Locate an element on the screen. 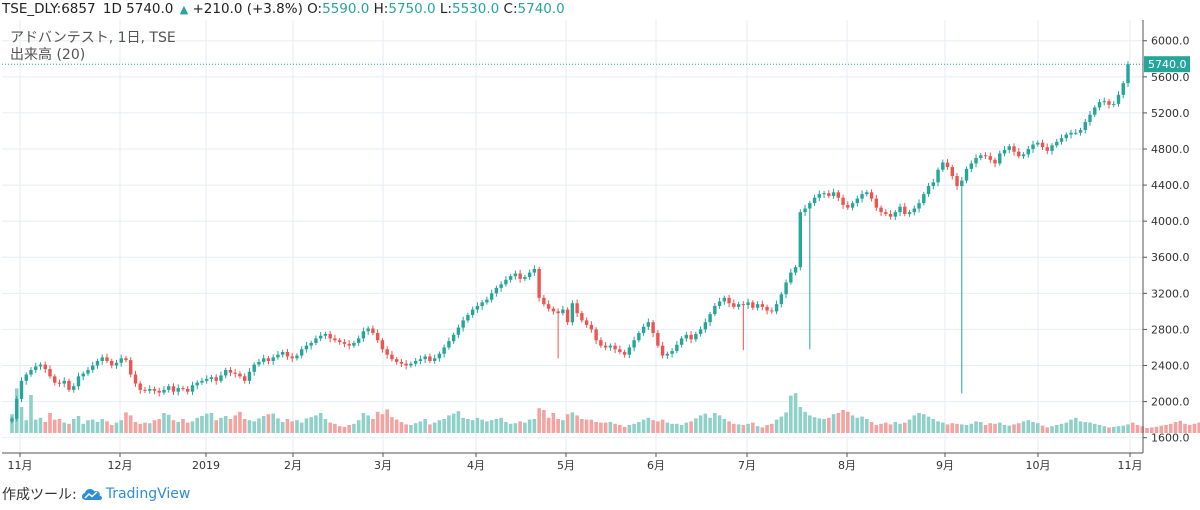 The image size is (1200, 510). interval: 1D is located at coordinates (112, 9).